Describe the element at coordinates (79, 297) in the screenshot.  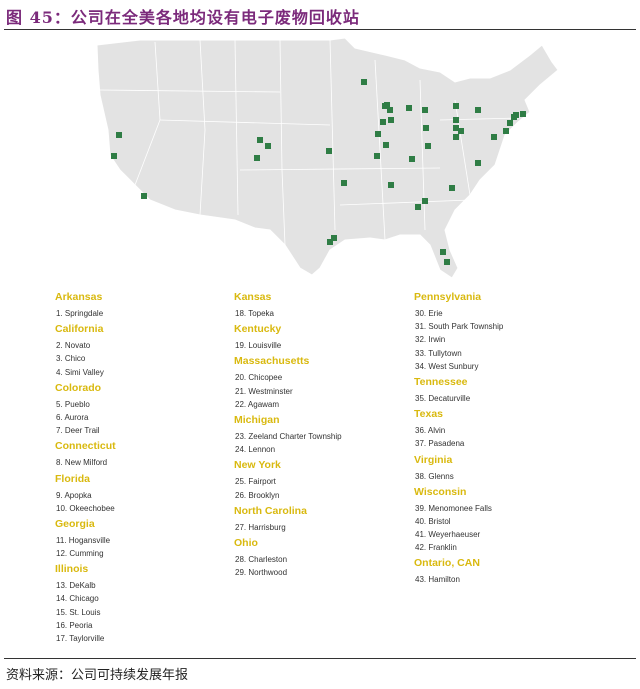
I see `state-heading: Arkansas` at that location.